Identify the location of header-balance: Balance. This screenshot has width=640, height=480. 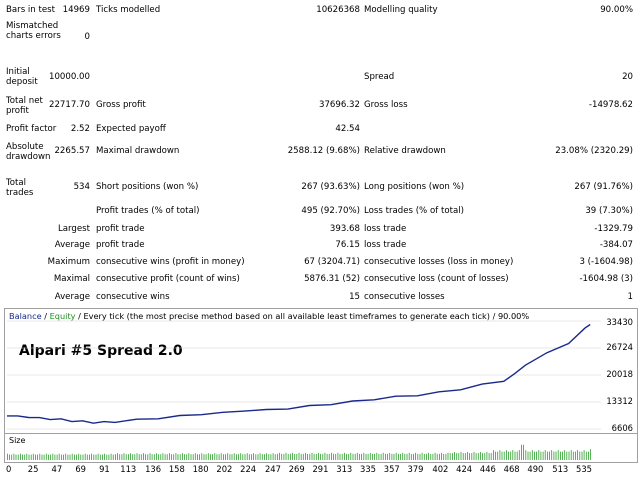
(25, 316).